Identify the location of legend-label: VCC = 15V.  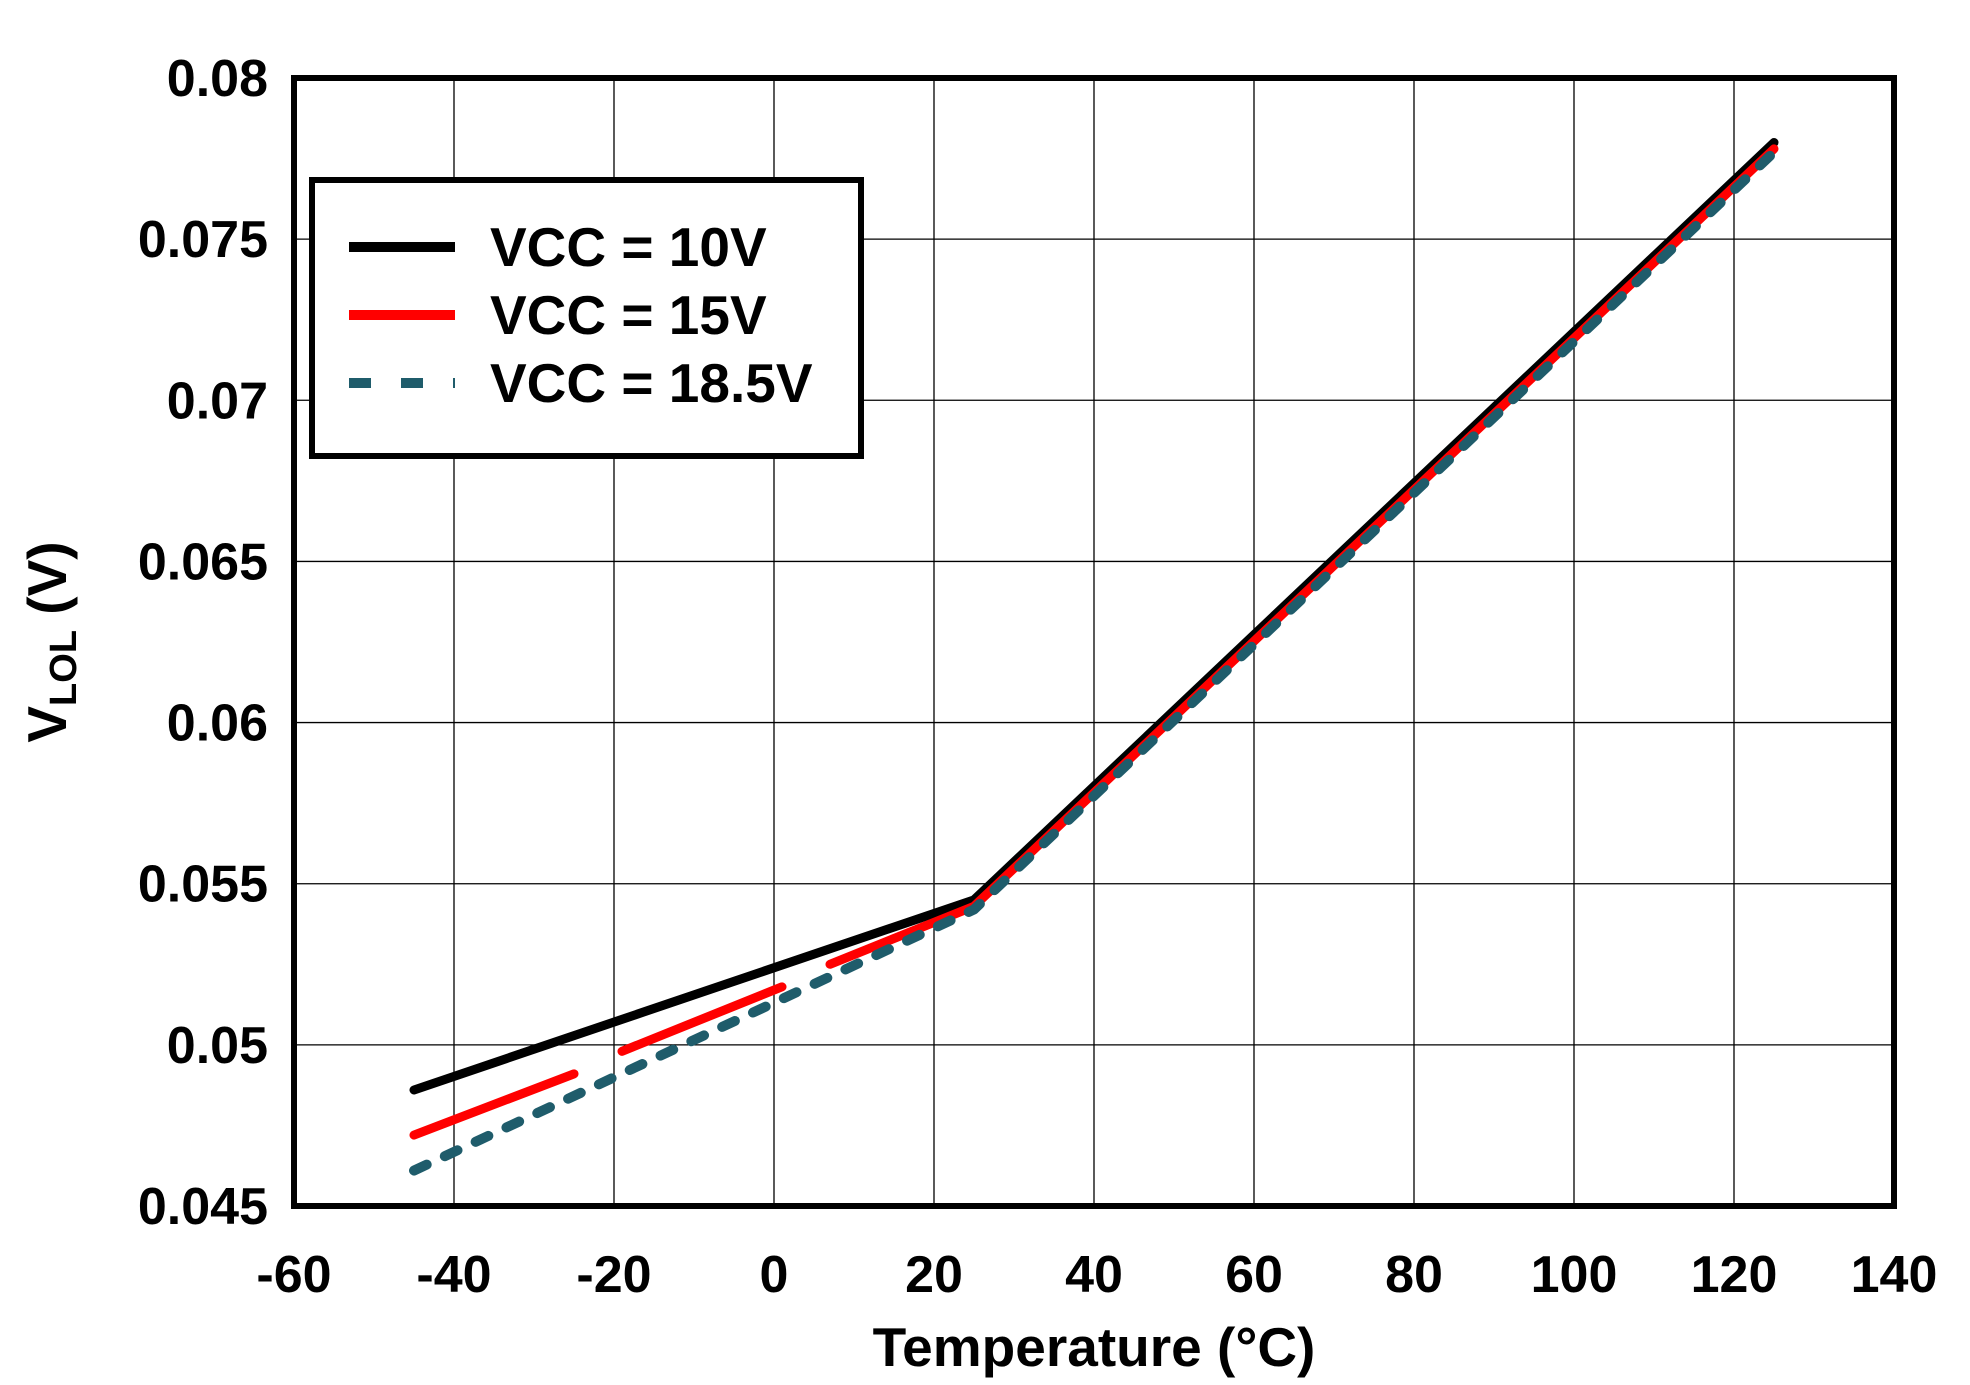
(628, 315).